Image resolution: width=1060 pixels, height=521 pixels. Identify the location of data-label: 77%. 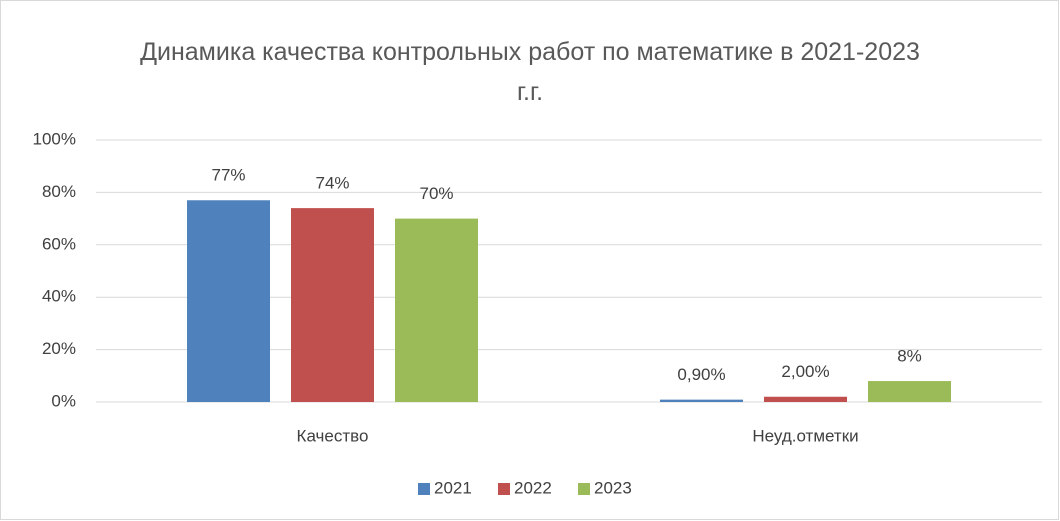
(228, 175).